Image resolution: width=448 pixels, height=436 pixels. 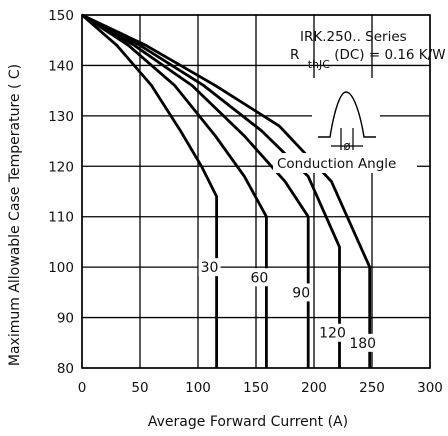 What do you see at coordinates (294, 55) in the screenshot?
I see `rth-symbol: R` at bounding box center [294, 55].